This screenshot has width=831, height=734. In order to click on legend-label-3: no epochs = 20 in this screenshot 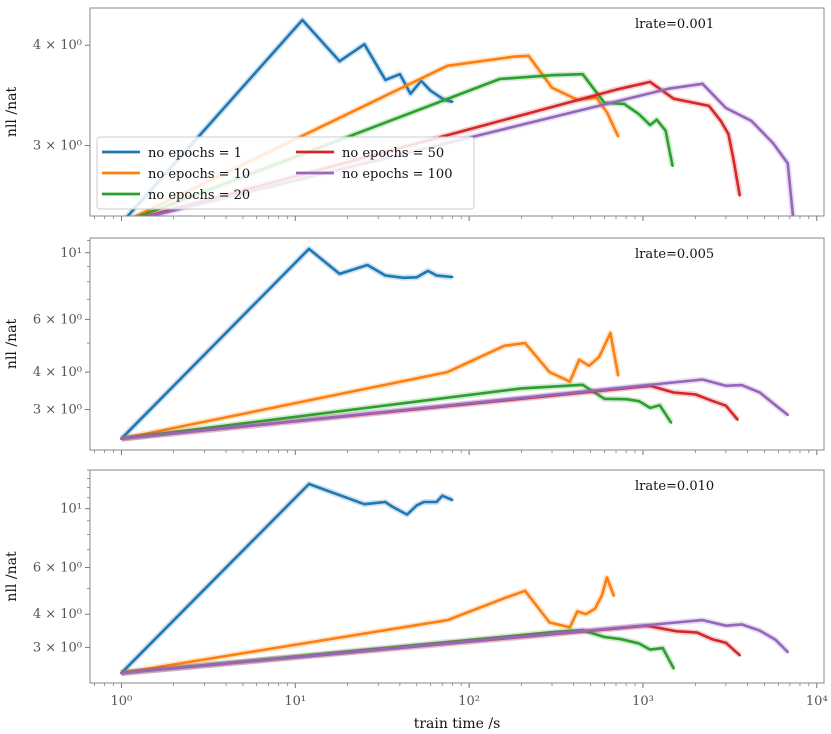, I will do `click(199, 195)`.